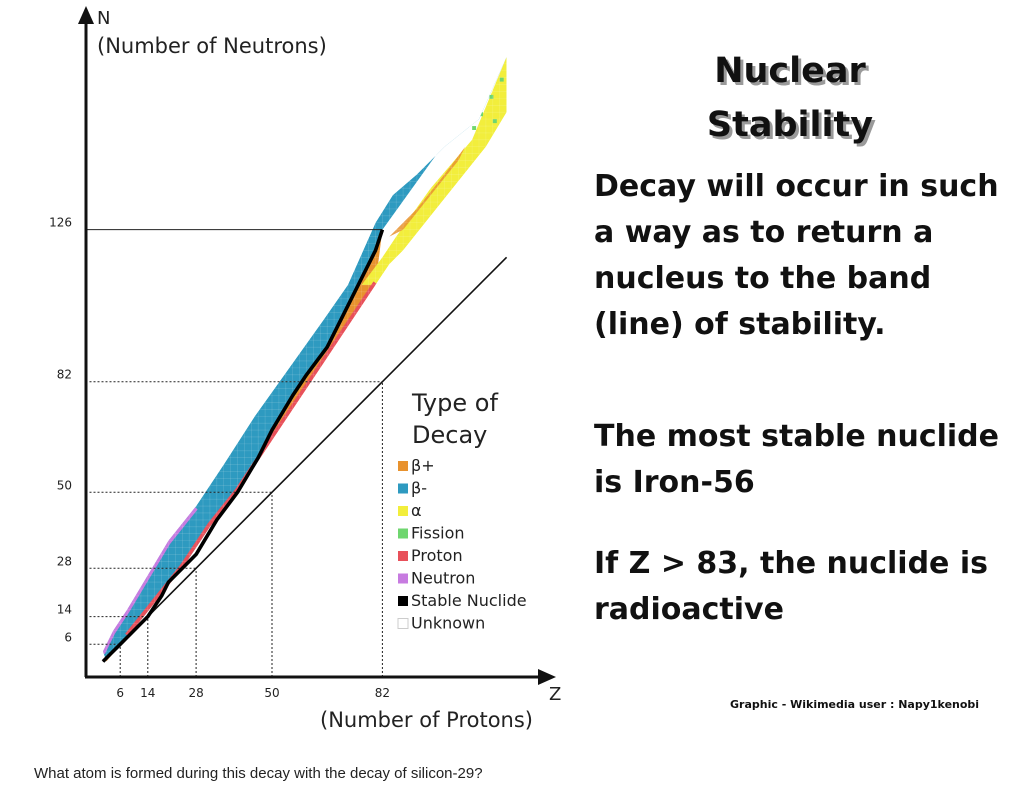 The height and width of the screenshot is (805, 1024). Describe the element at coordinates (419, 488) in the screenshot. I see `legend-label: β-` at that location.